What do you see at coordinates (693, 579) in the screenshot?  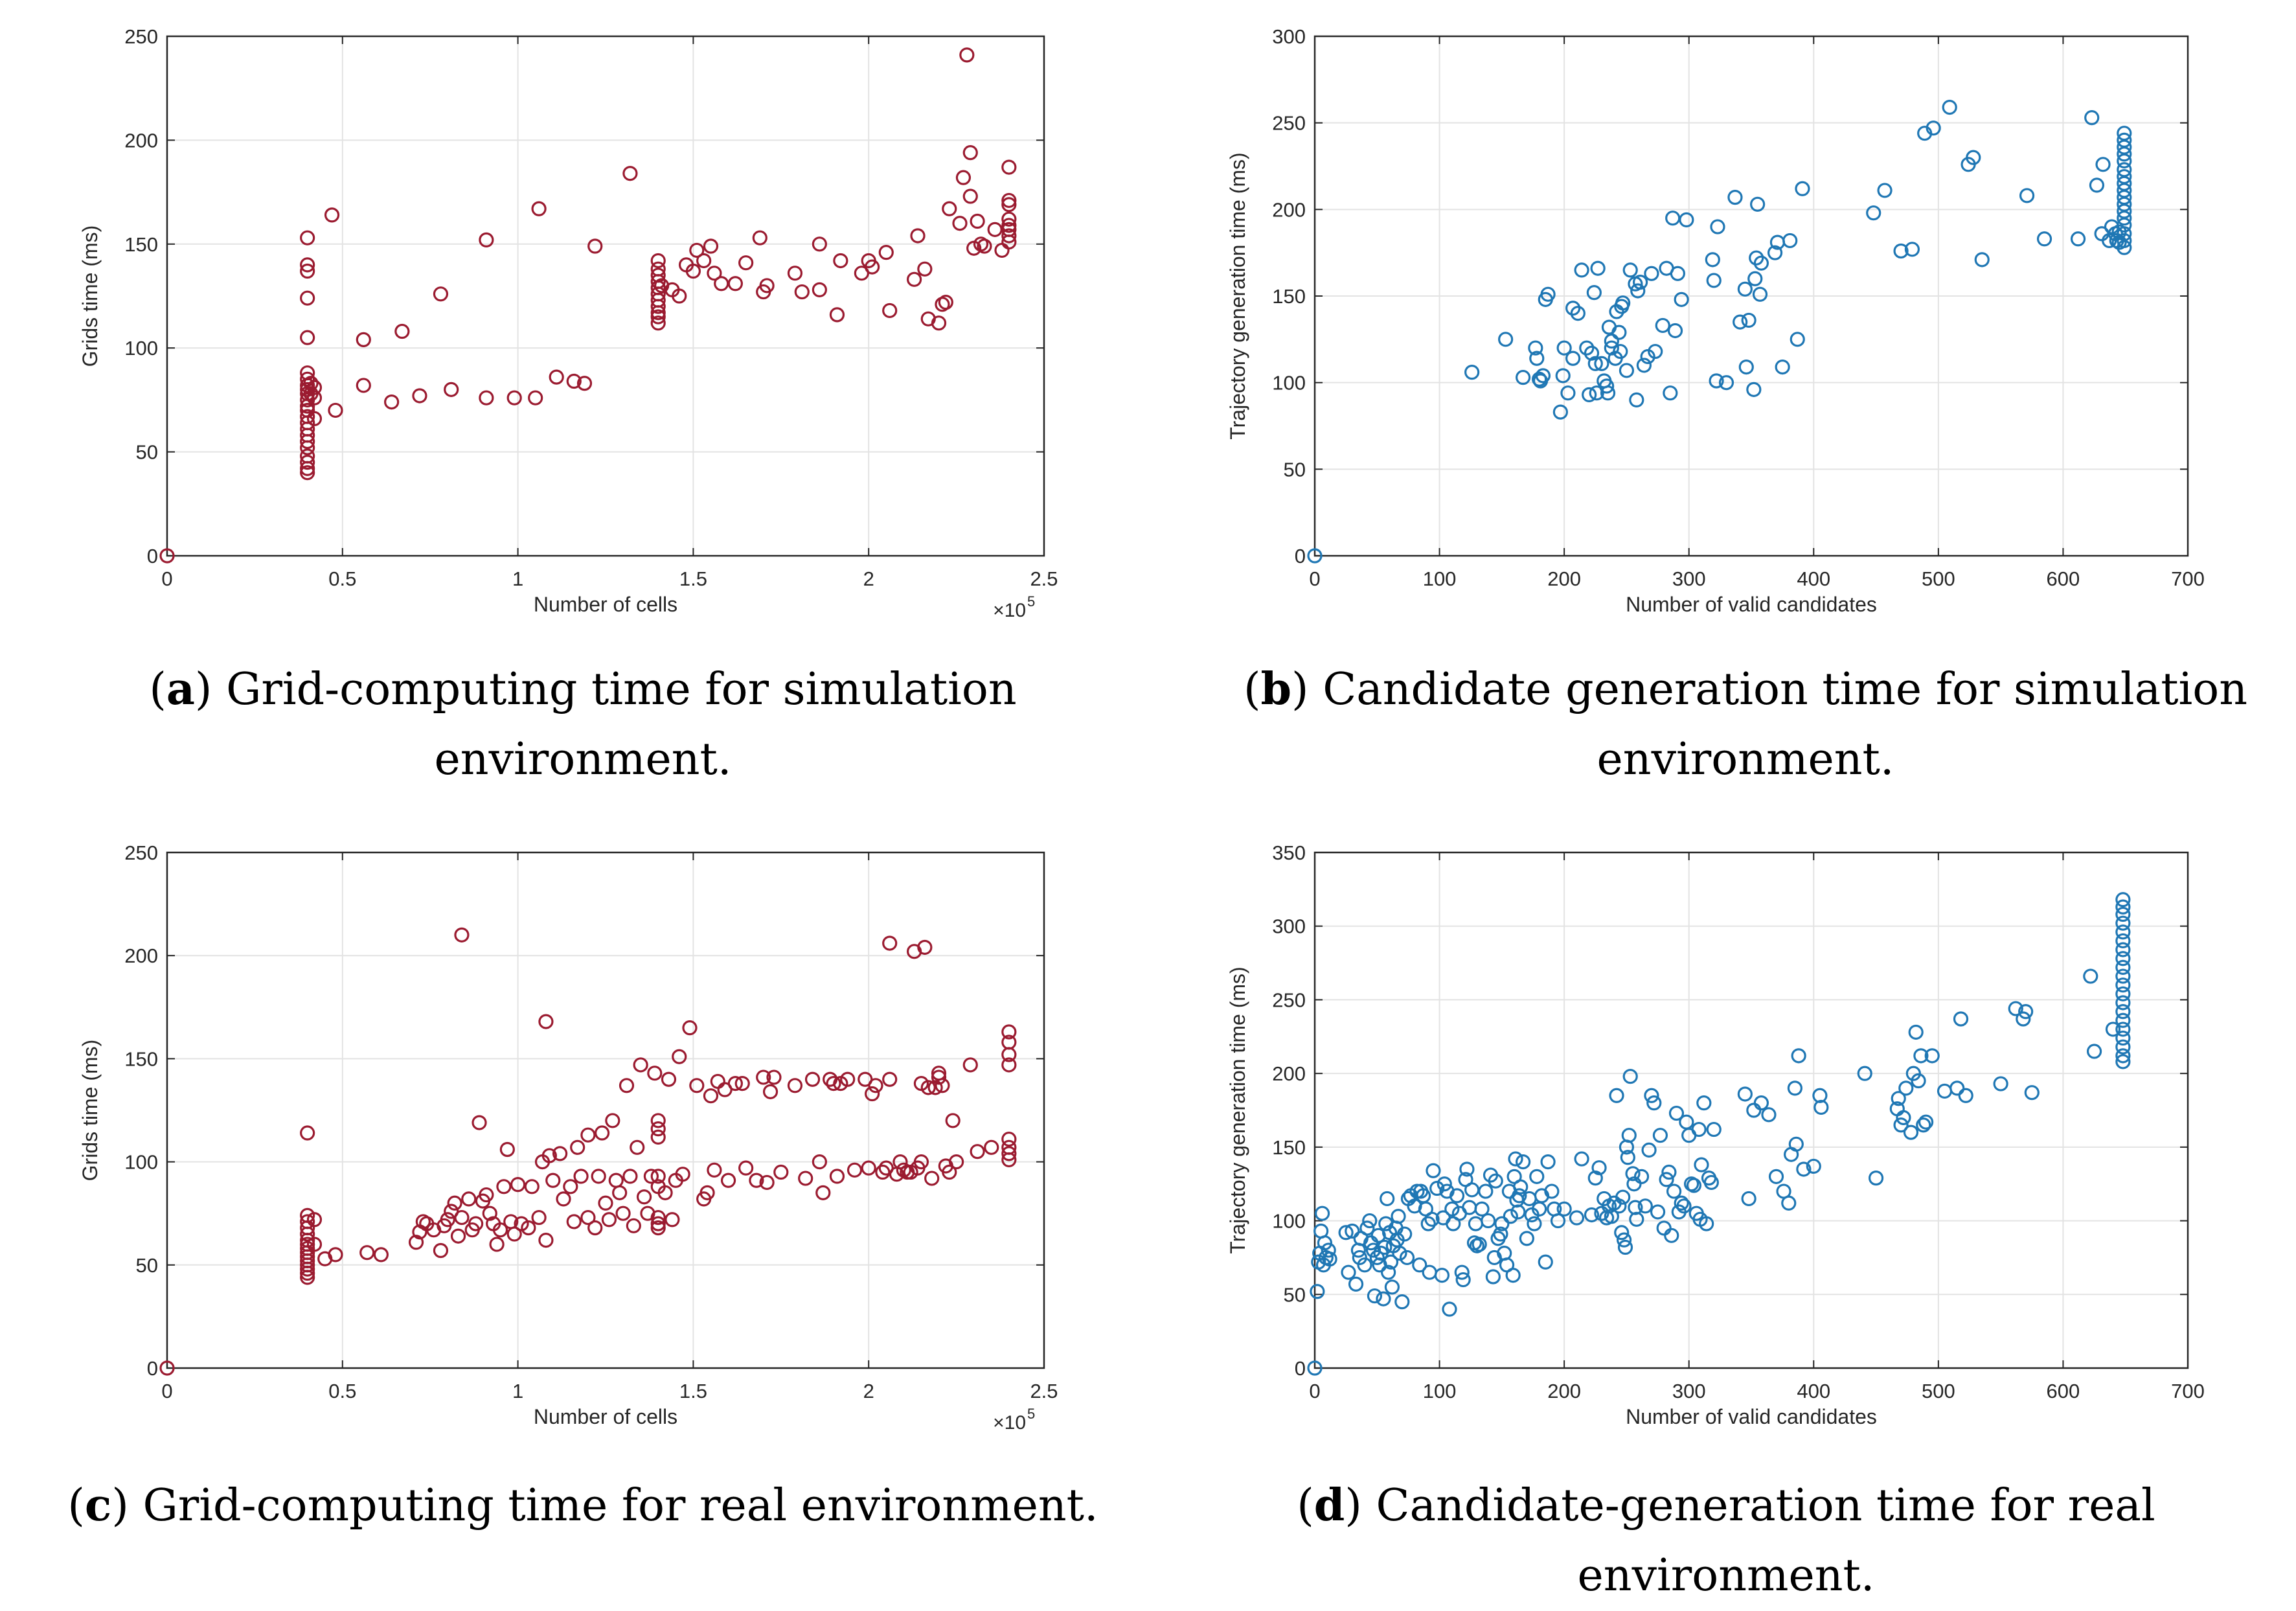 I see `x-tick-label-a-3: 1.5` at bounding box center [693, 579].